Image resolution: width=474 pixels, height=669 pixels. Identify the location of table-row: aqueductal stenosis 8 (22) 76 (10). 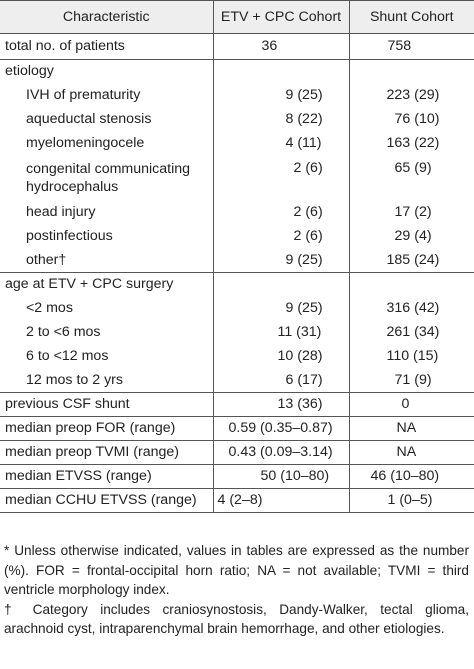
(237, 119).